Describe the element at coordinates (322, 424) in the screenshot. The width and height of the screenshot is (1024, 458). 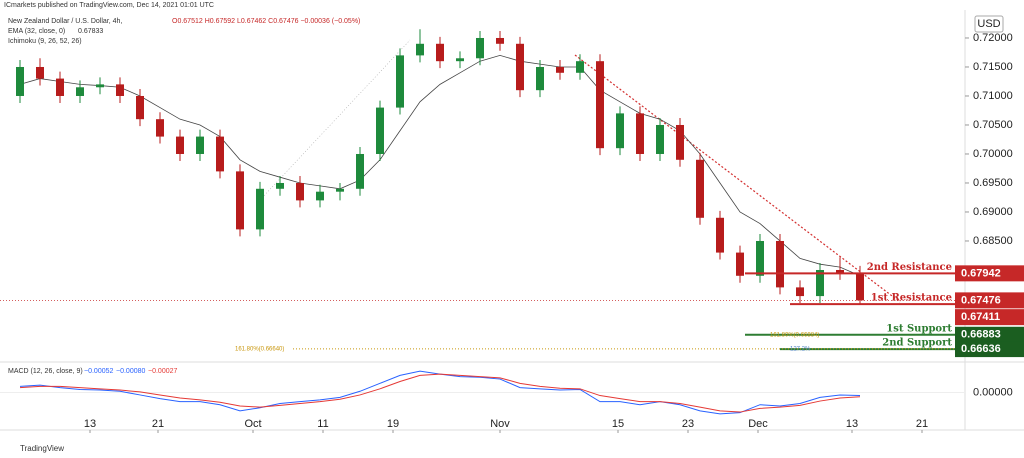
I see `x-tick-label: 11` at that location.